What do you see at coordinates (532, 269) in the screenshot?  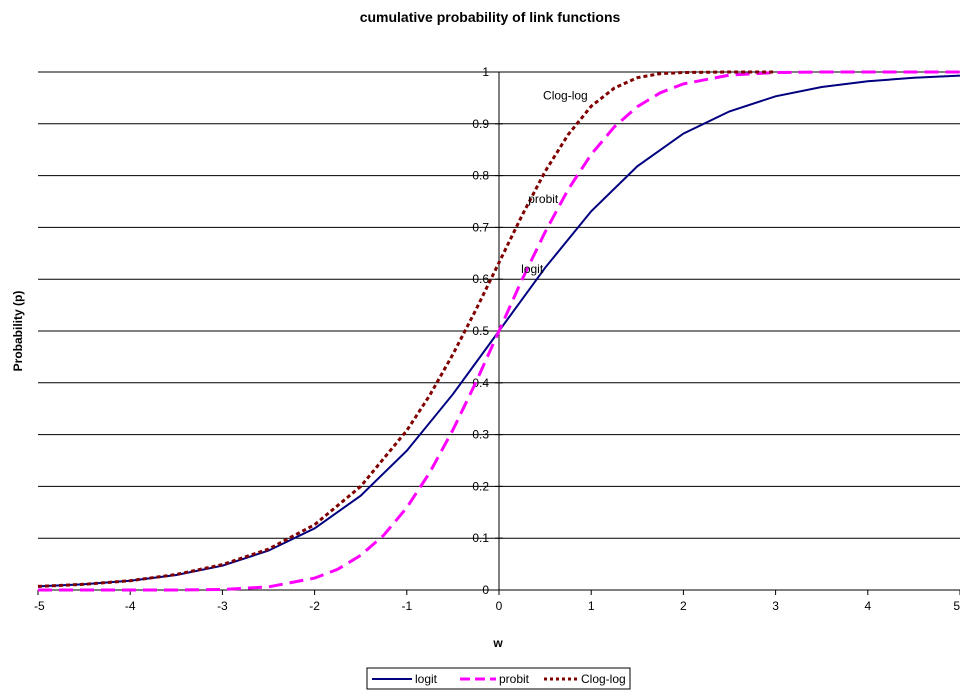 I see `curve-annotation: logit` at bounding box center [532, 269].